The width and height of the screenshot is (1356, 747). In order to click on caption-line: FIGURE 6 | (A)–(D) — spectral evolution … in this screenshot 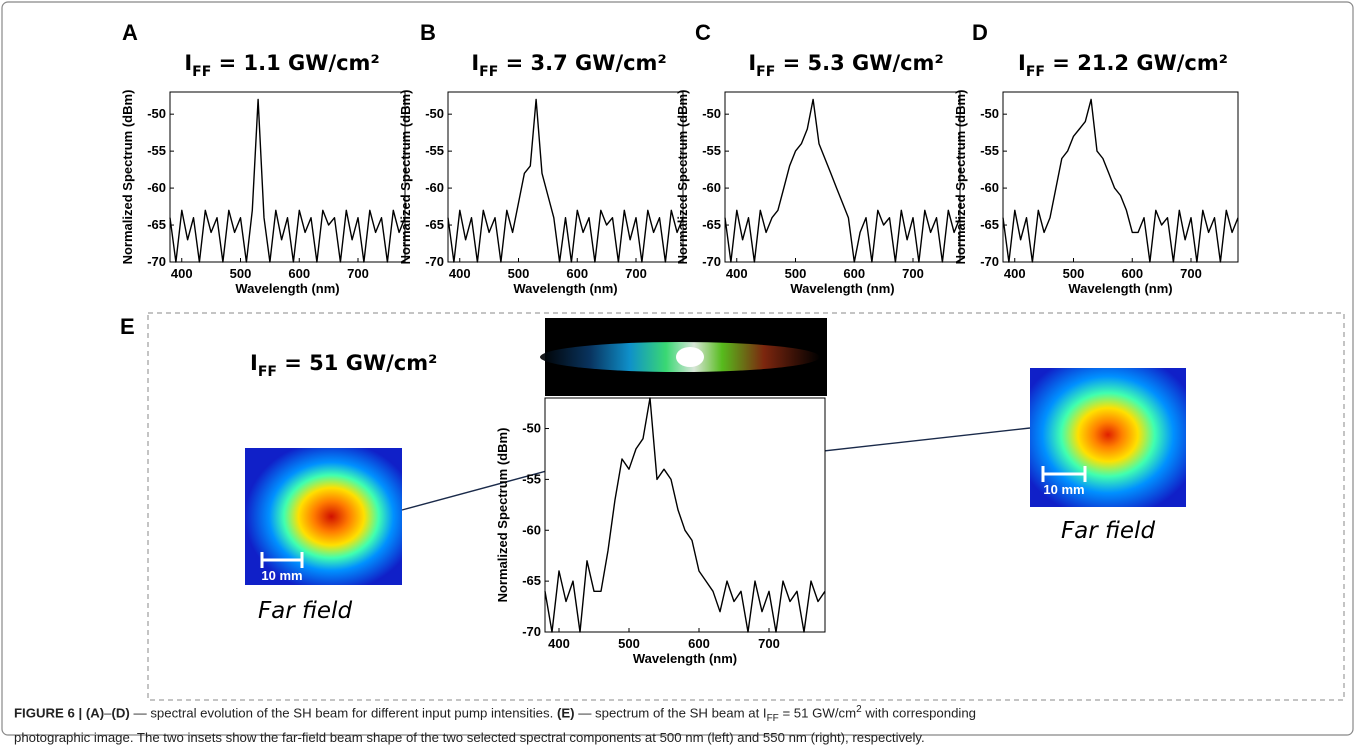, I will do `click(679, 714)`.